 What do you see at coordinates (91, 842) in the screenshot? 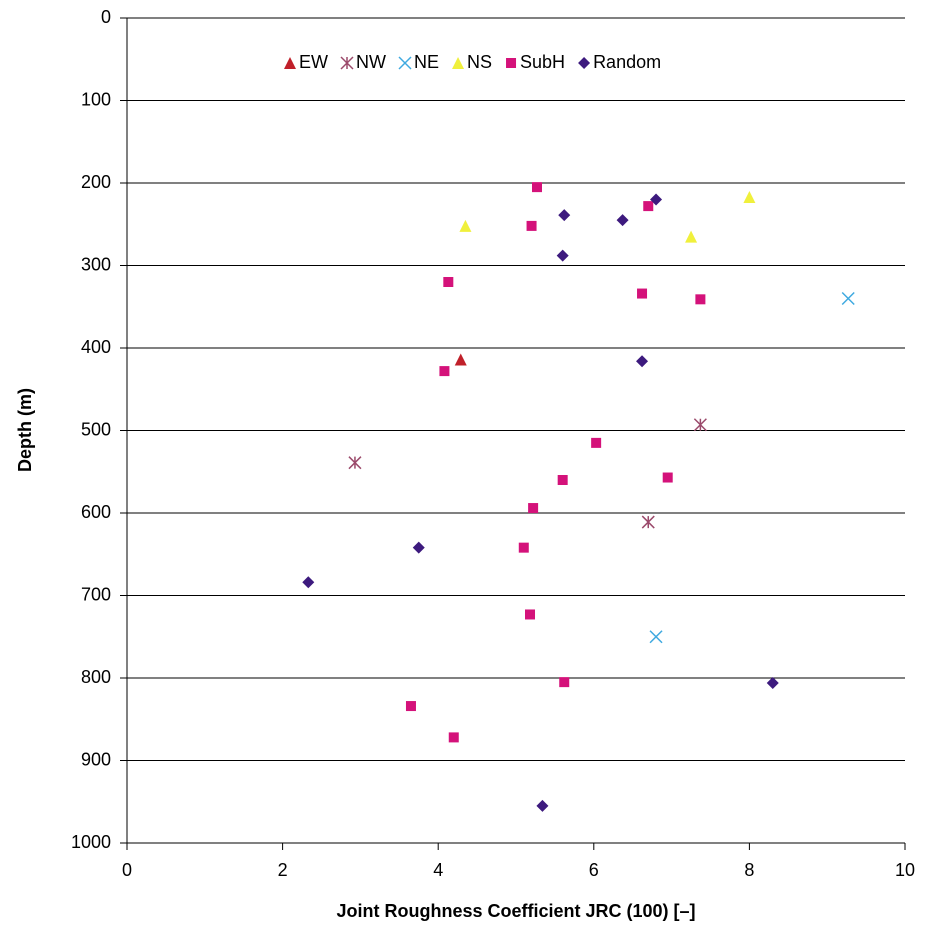
I see `y-tick-label: 1000` at bounding box center [91, 842].